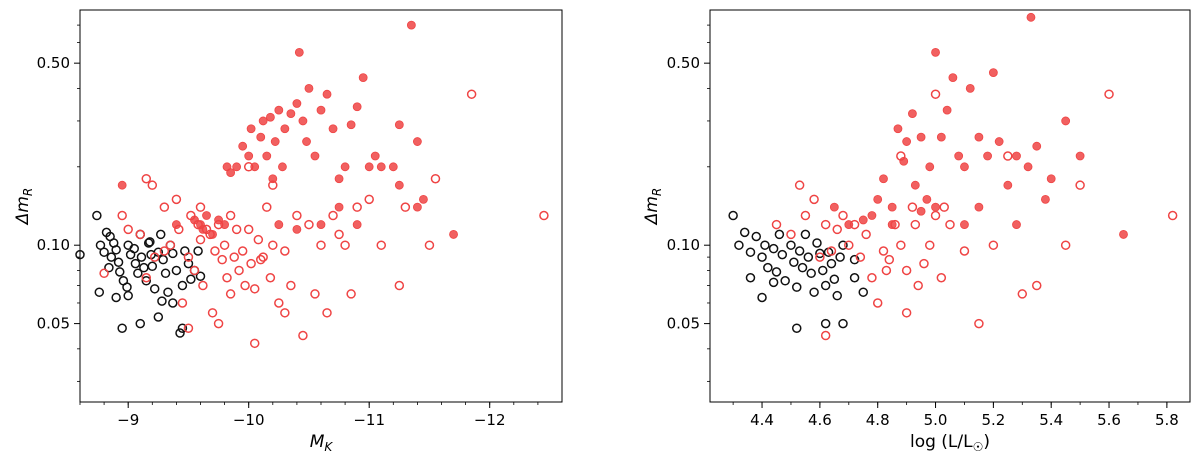  Describe the element at coordinates (878, 420) in the screenshot. I see `right-x-tick-label: 4.8` at that location.